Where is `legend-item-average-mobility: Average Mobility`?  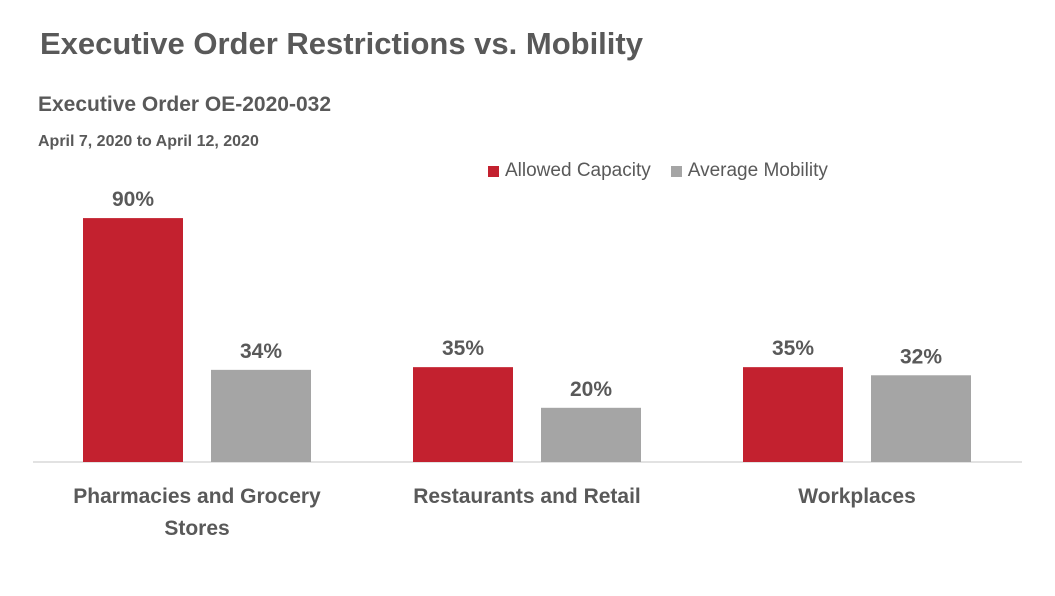 legend-item-average-mobility: Average Mobility is located at coordinates (749, 171).